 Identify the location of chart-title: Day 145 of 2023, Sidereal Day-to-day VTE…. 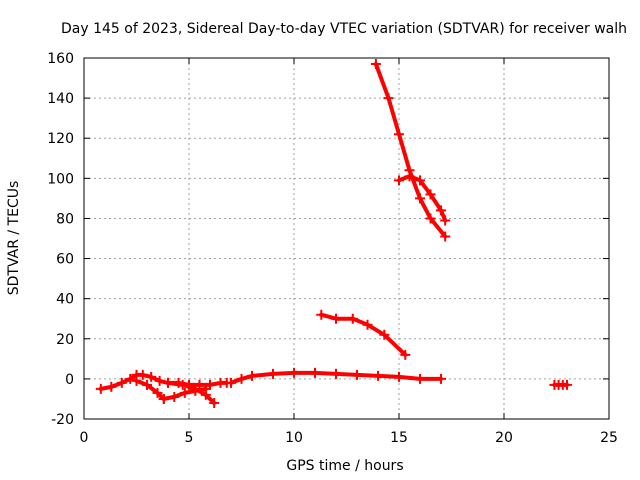
(344, 29).